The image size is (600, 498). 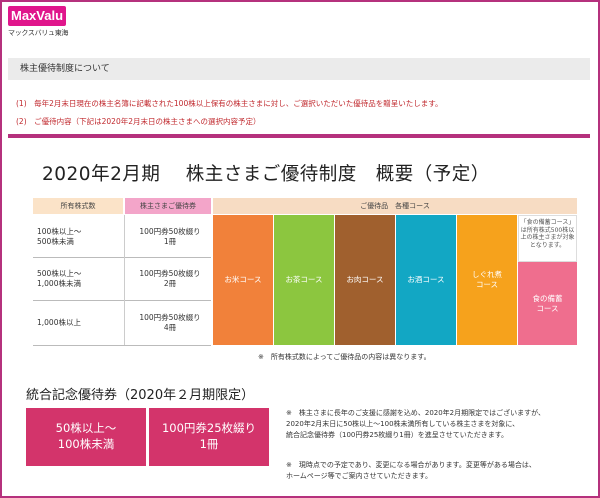 What do you see at coordinates (170, 278) in the screenshot?
I see `row2-voucher: 100円券50枚綴り 2冊` at bounding box center [170, 278].